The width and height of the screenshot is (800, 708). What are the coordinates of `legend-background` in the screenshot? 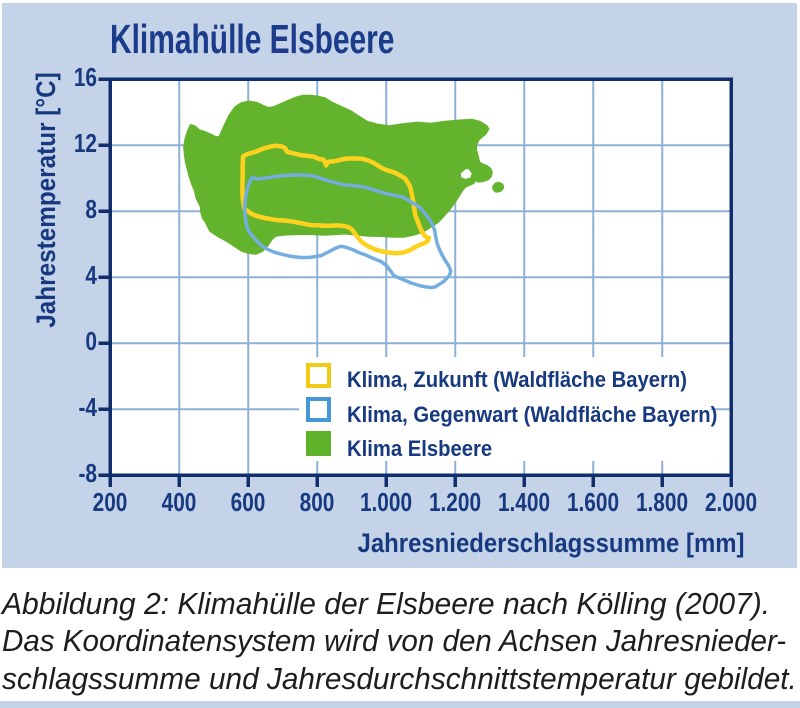 It's located at (505, 409).